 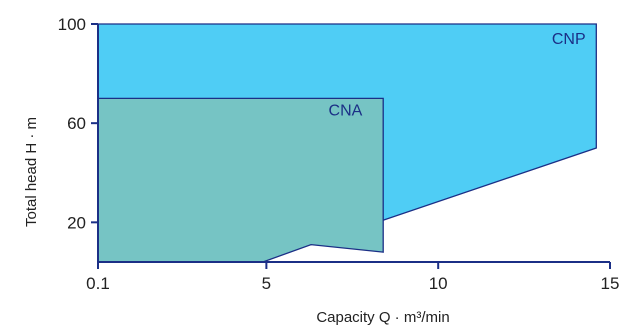 I want to click on x-tick-label: 0.1, so click(x=98, y=283).